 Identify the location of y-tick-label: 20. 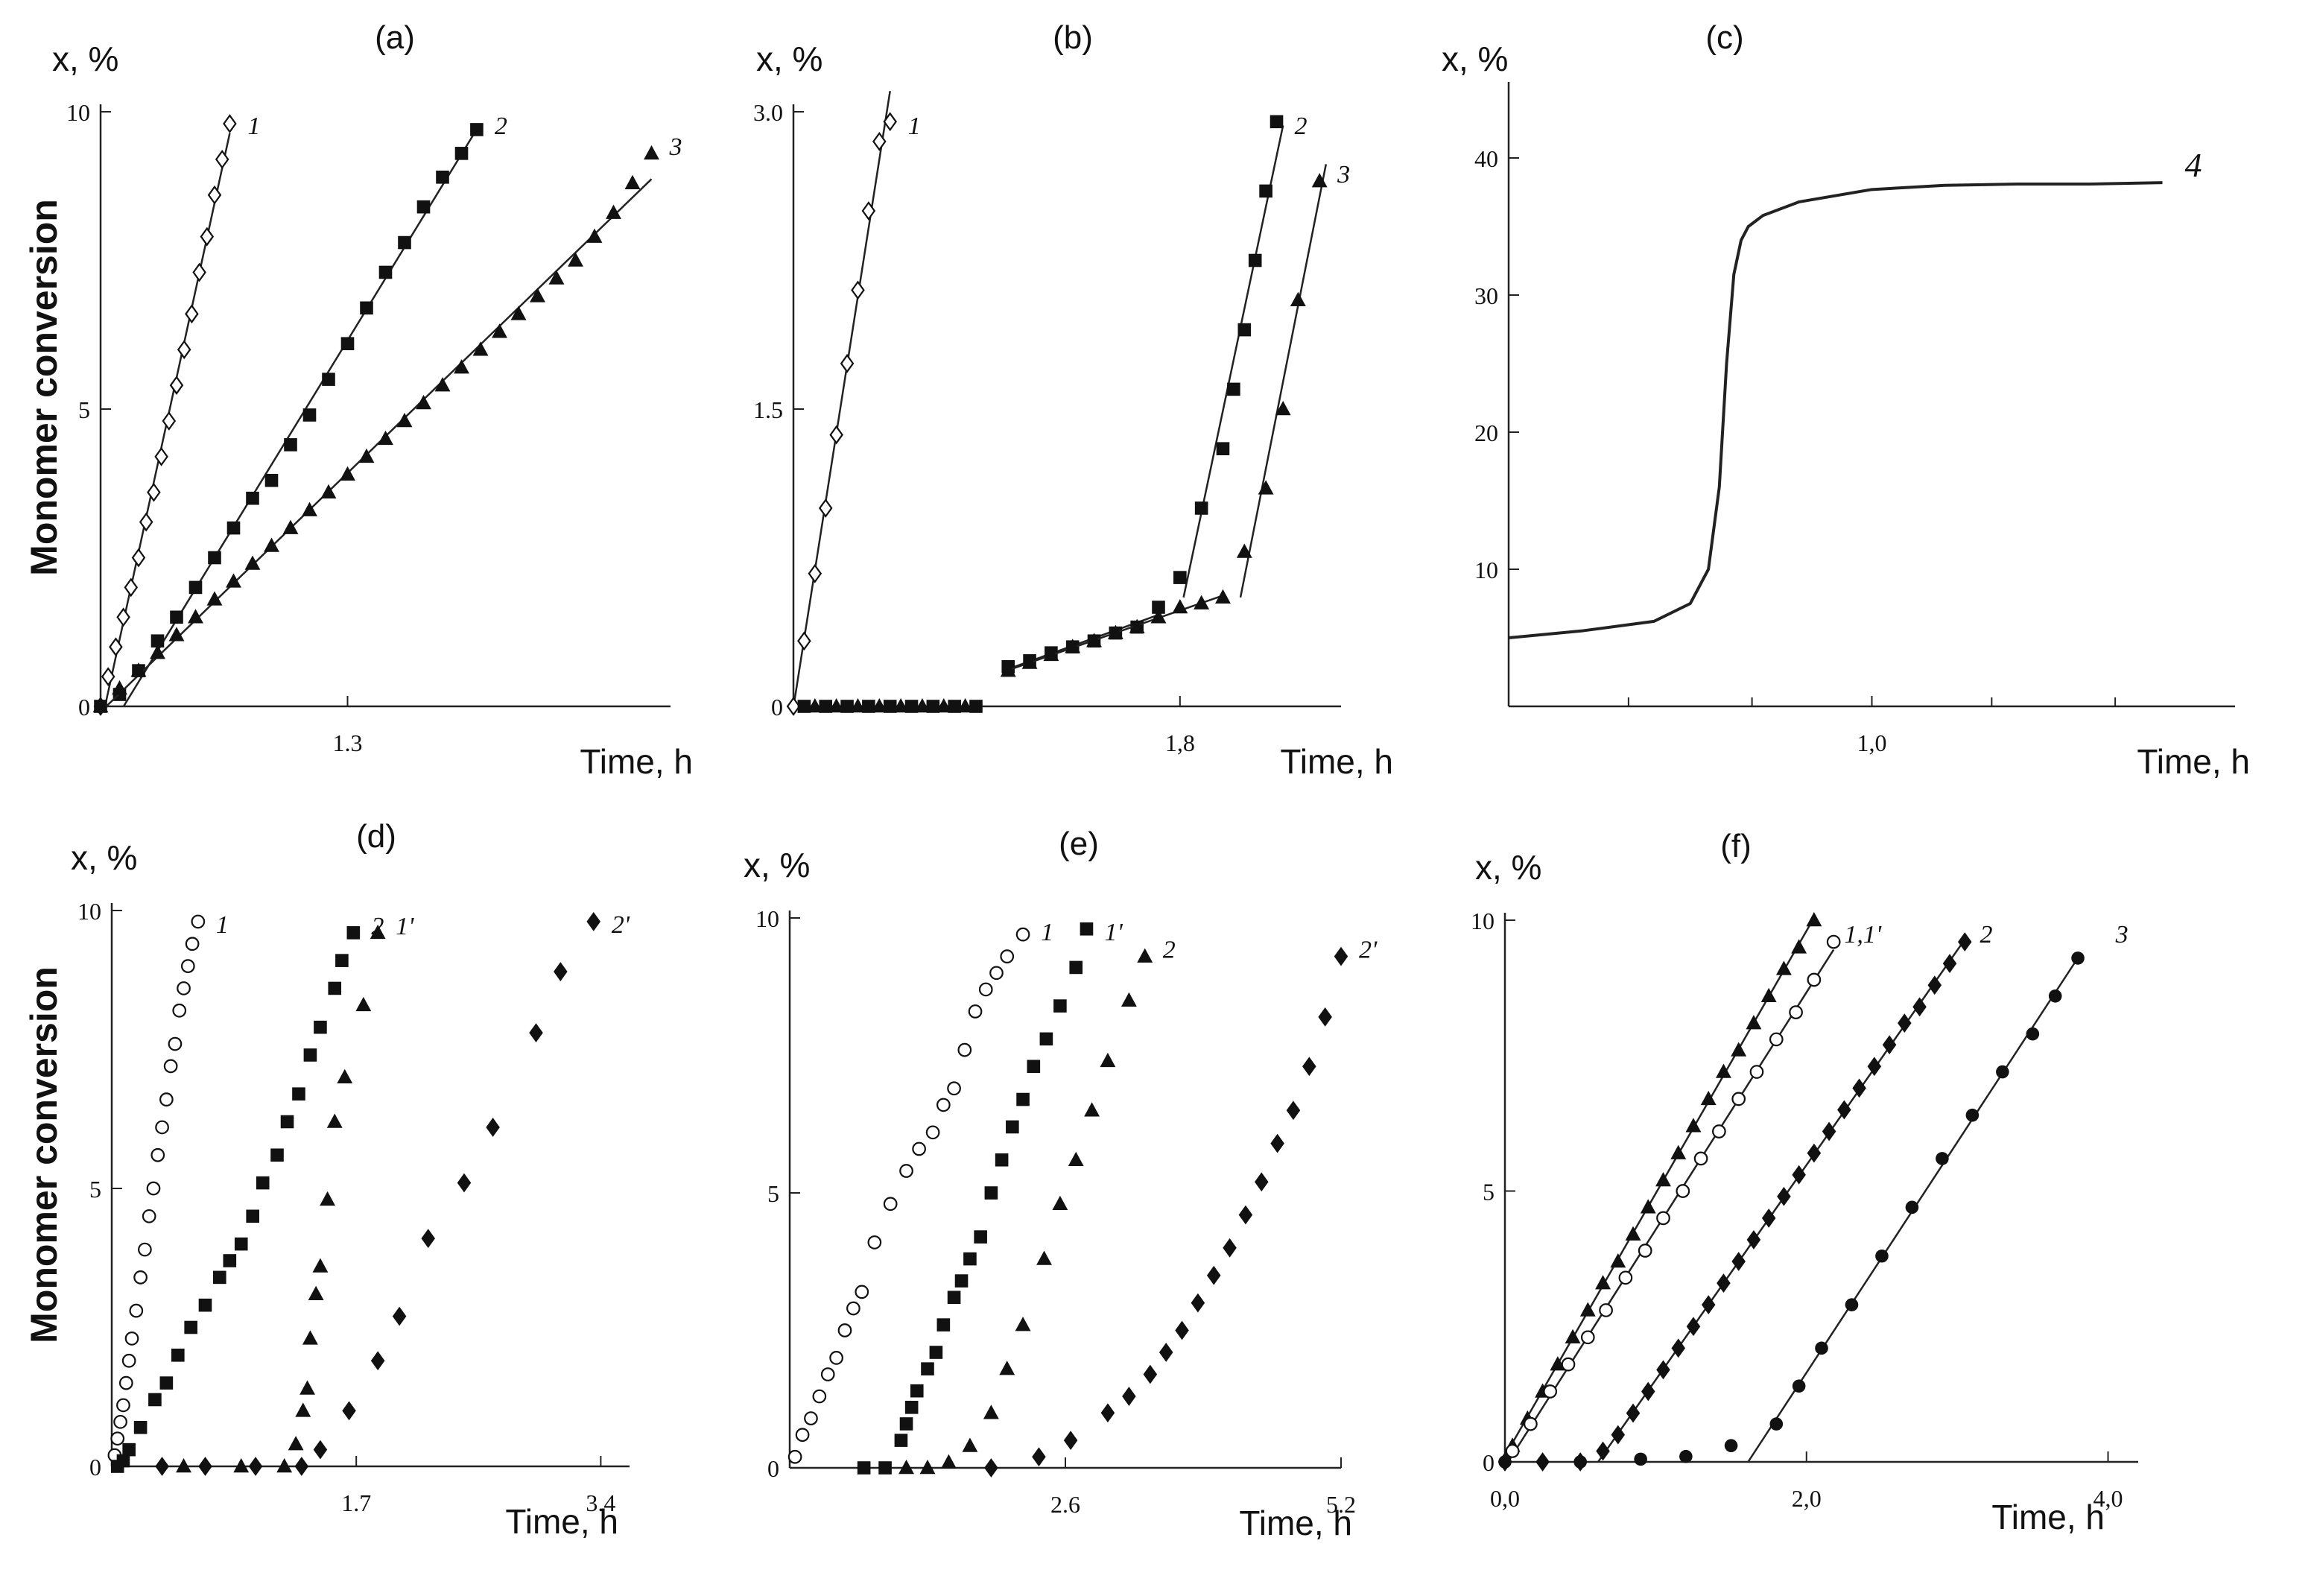
(1486, 432).